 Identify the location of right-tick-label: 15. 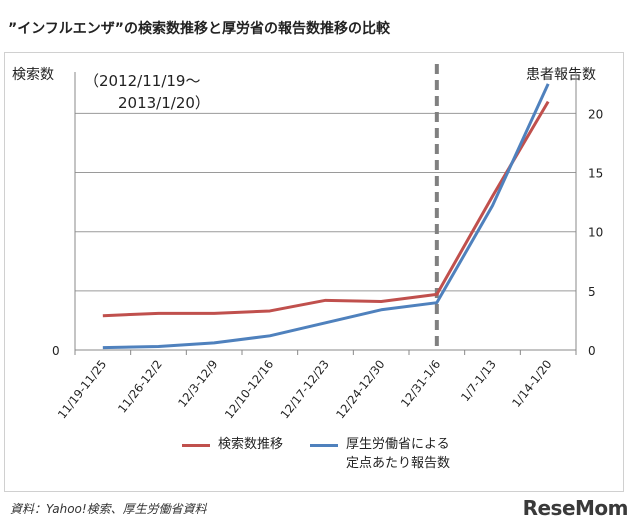
(595, 174).